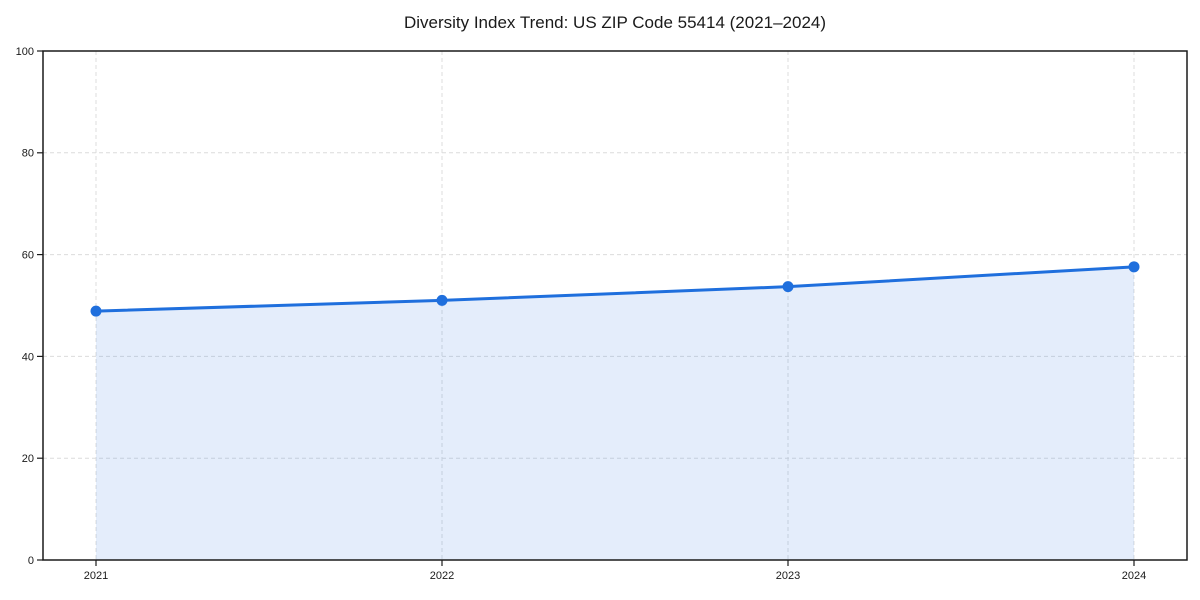 The width and height of the screenshot is (1200, 600). Describe the element at coordinates (28, 154) in the screenshot. I see `y-tick-label: 80` at that location.